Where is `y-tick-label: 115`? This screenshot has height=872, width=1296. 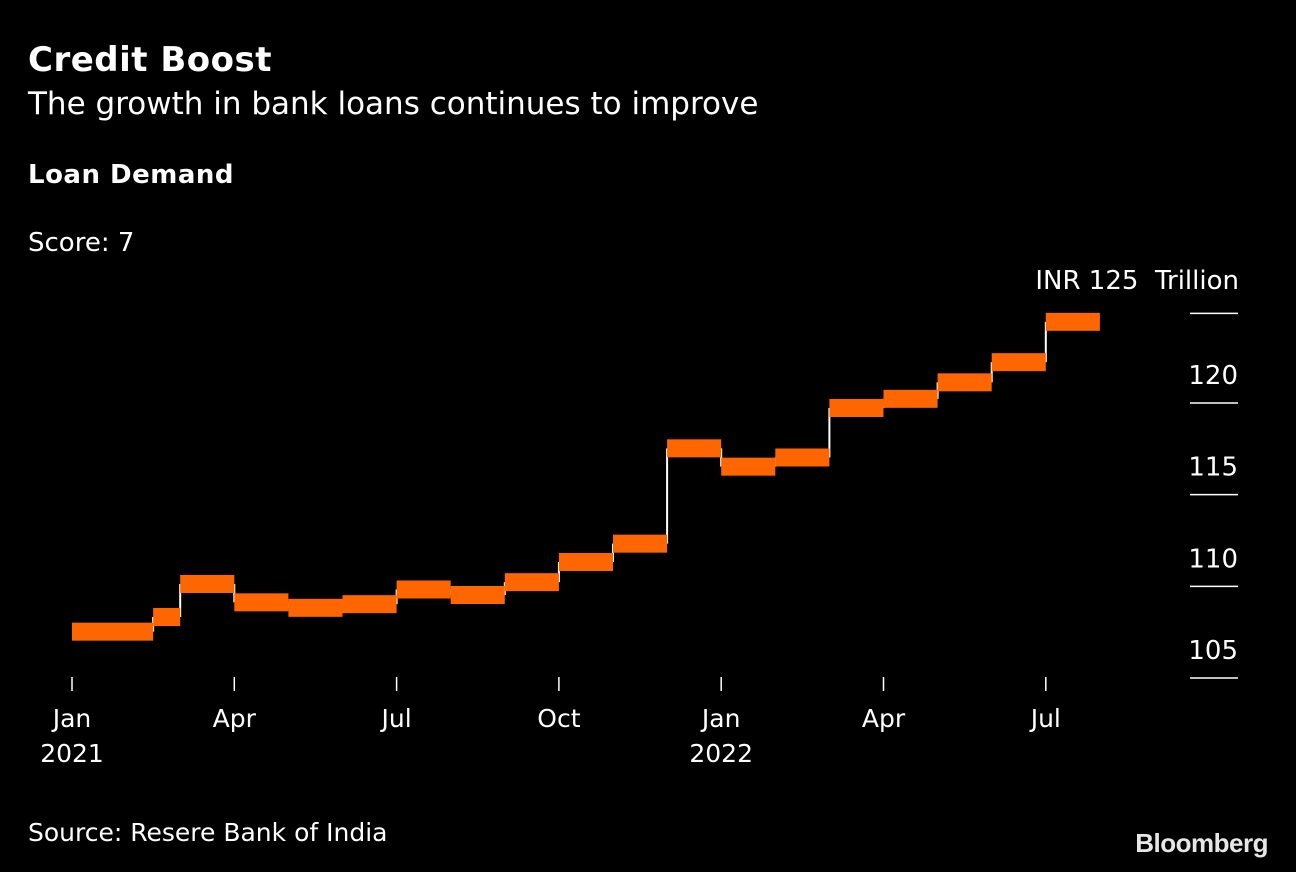
y-tick-label: 115 is located at coordinates (1213, 468).